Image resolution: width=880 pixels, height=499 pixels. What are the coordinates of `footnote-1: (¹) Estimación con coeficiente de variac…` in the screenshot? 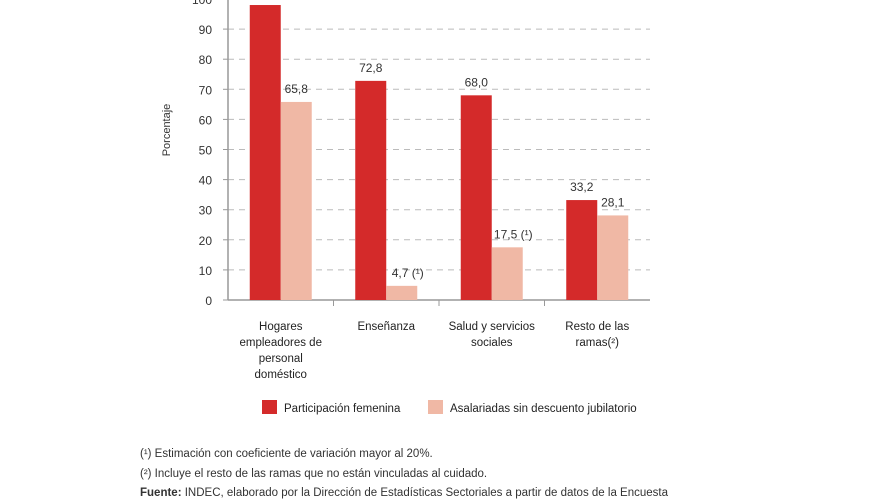 It's located at (286, 454).